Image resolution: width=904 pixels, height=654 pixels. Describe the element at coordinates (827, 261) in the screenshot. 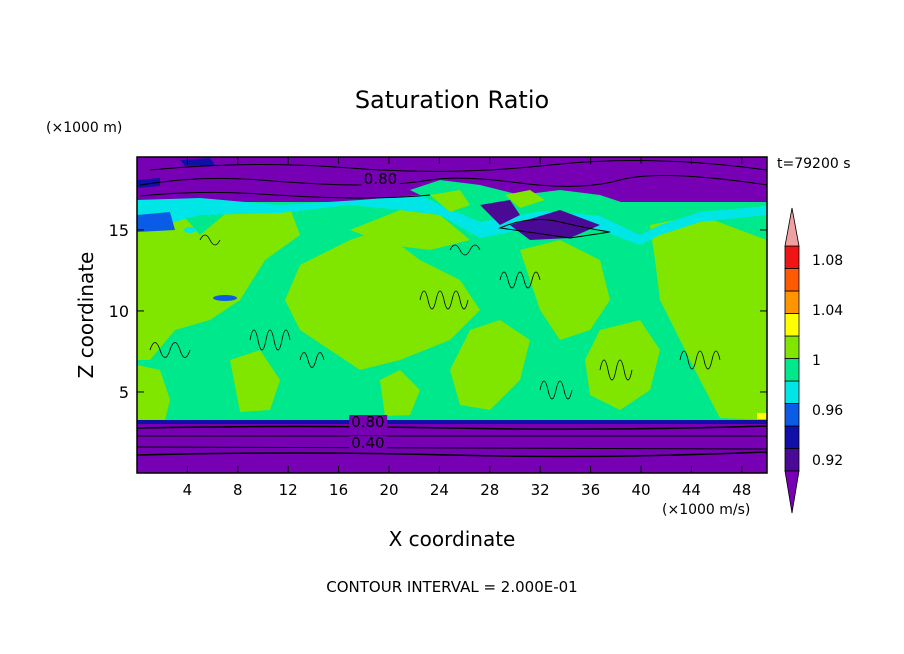

I see `colorbar-tick-label: 1.08` at that location.